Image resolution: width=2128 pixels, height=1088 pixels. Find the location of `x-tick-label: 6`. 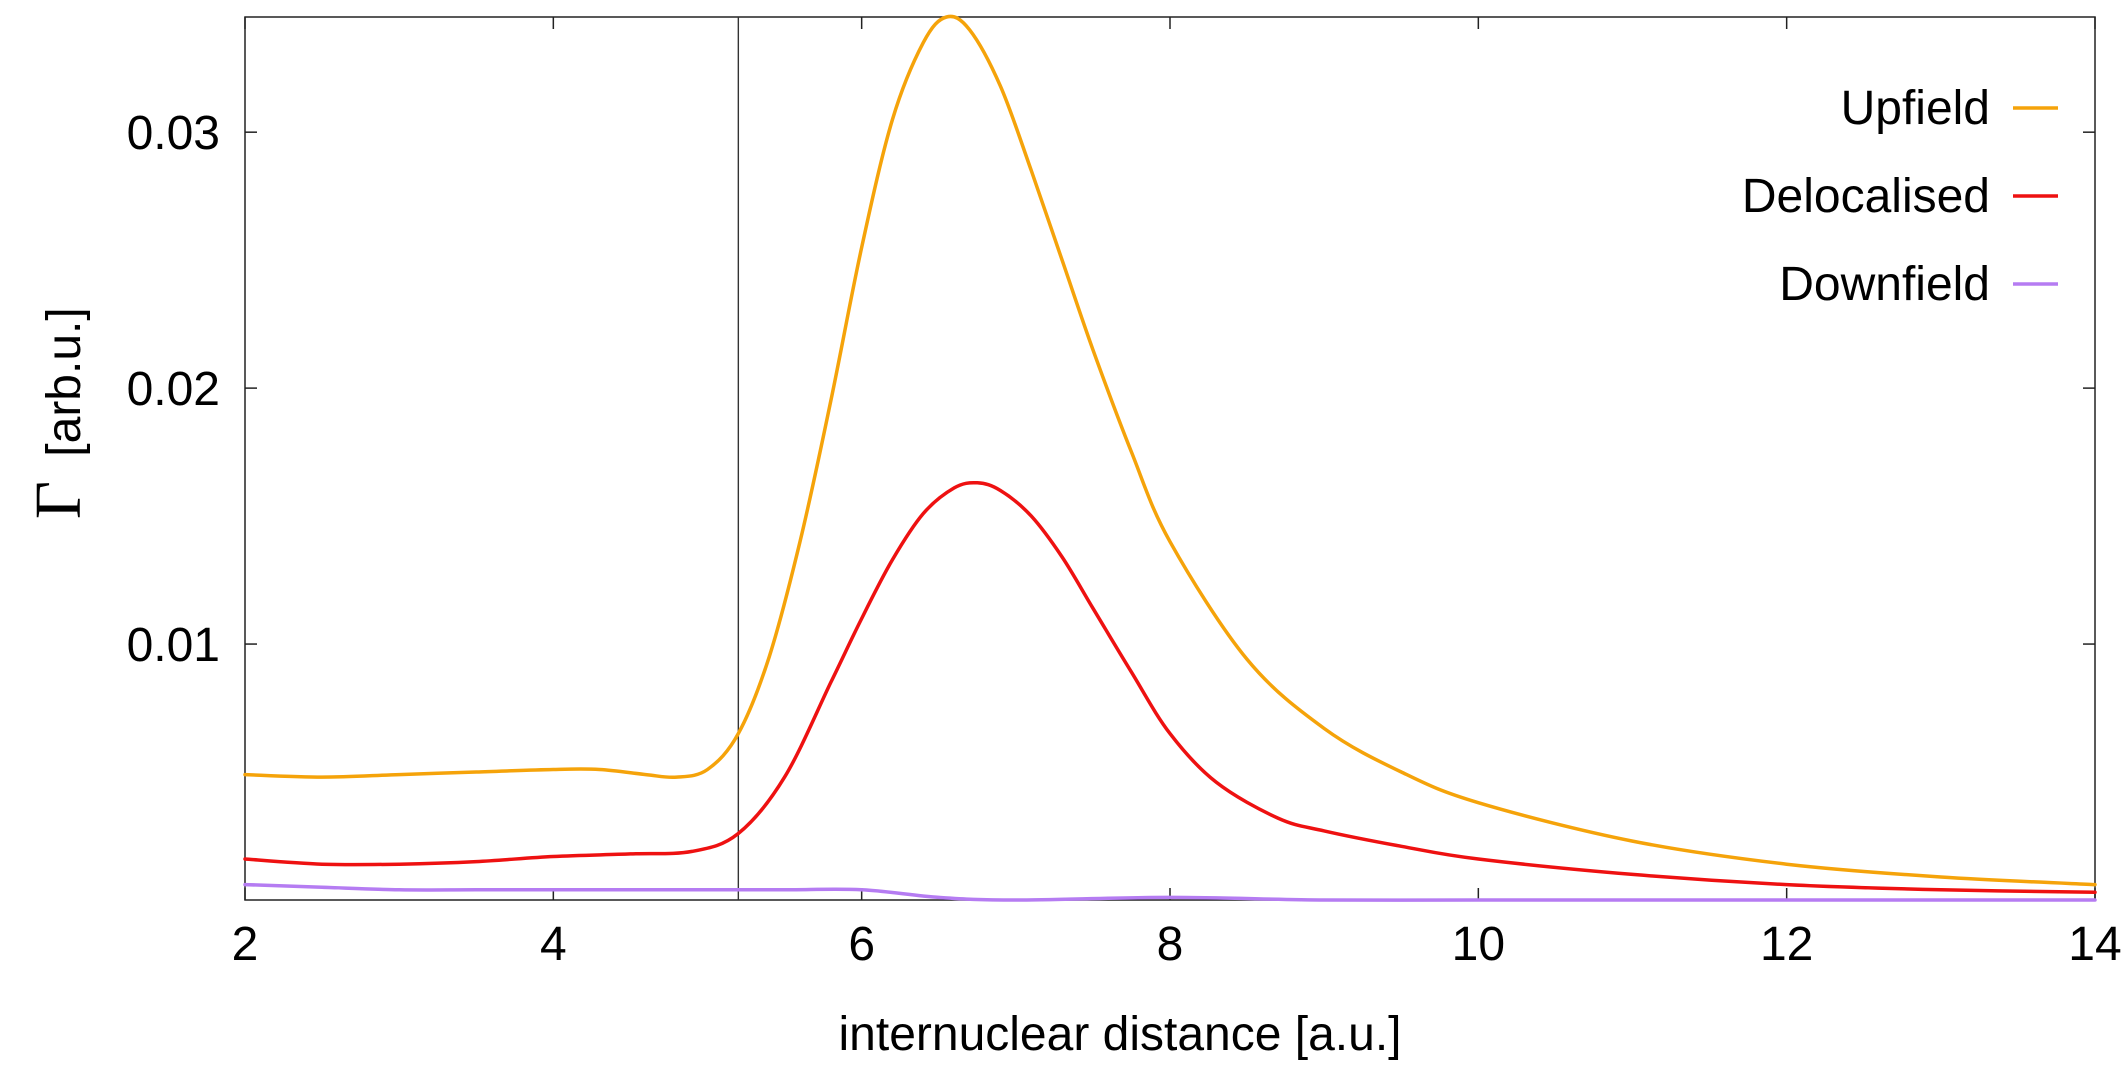

x-tick-label: 6 is located at coordinates (861, 944).